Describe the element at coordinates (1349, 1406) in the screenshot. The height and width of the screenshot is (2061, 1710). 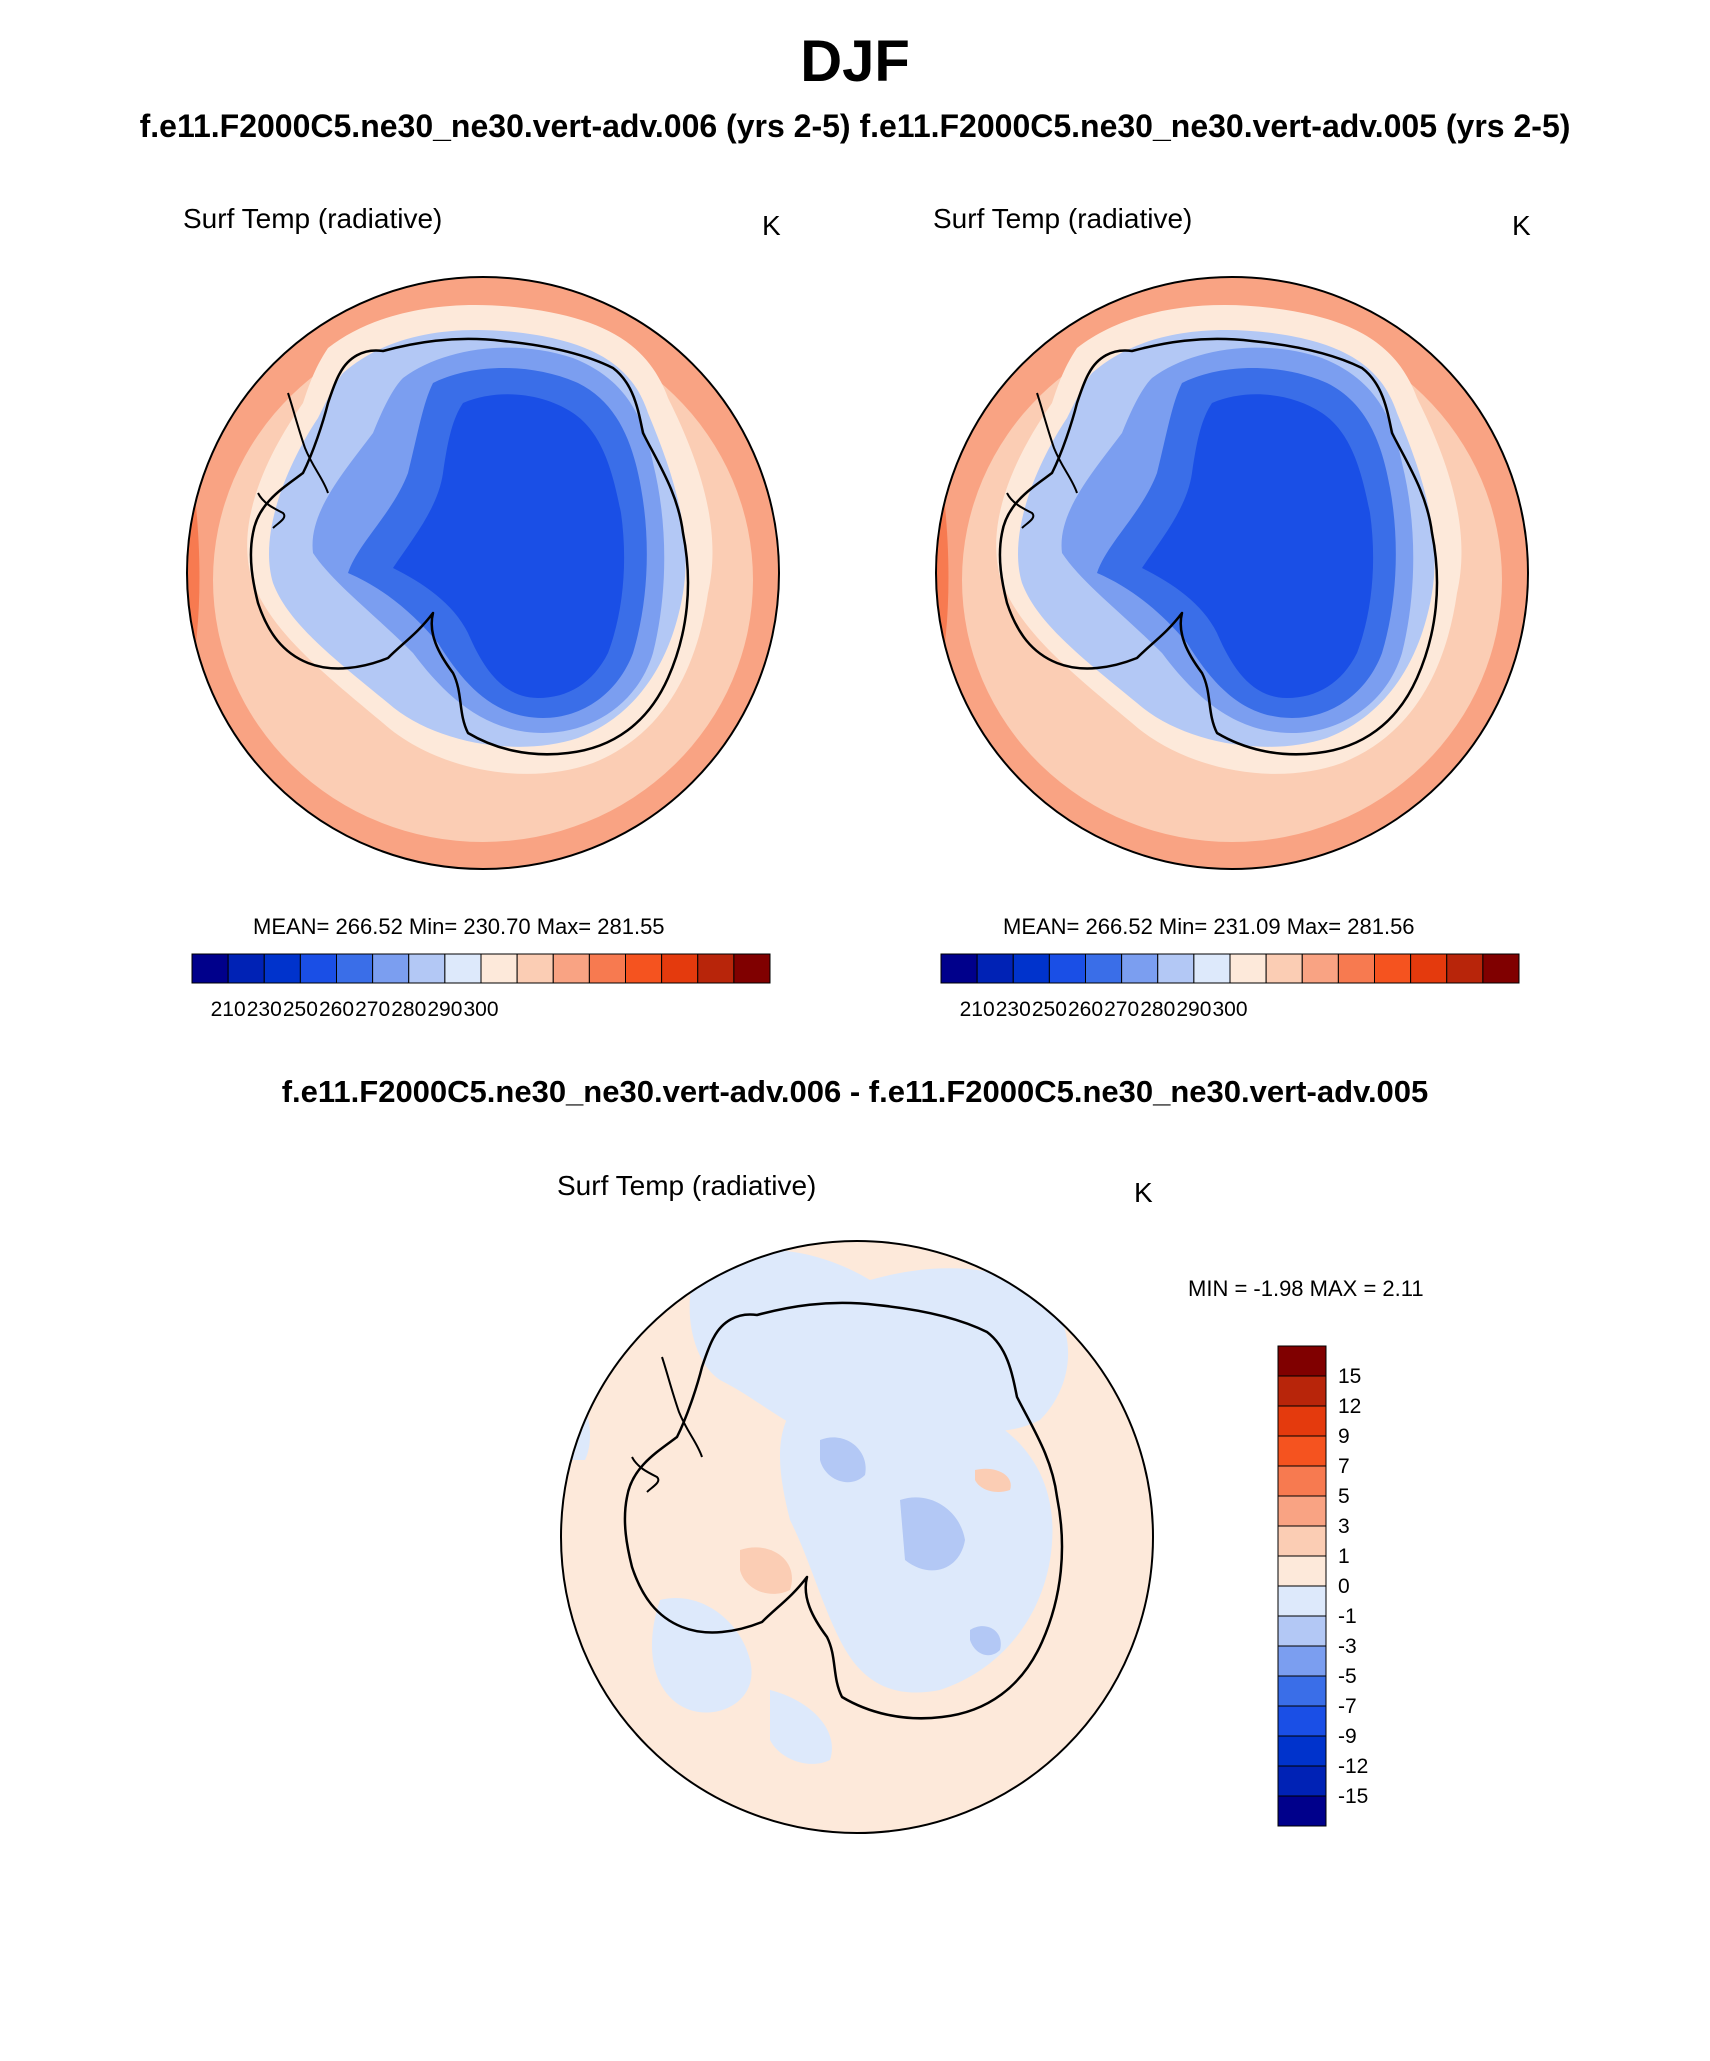
I see `diff-colorbar-tick-label: 12` at that location.